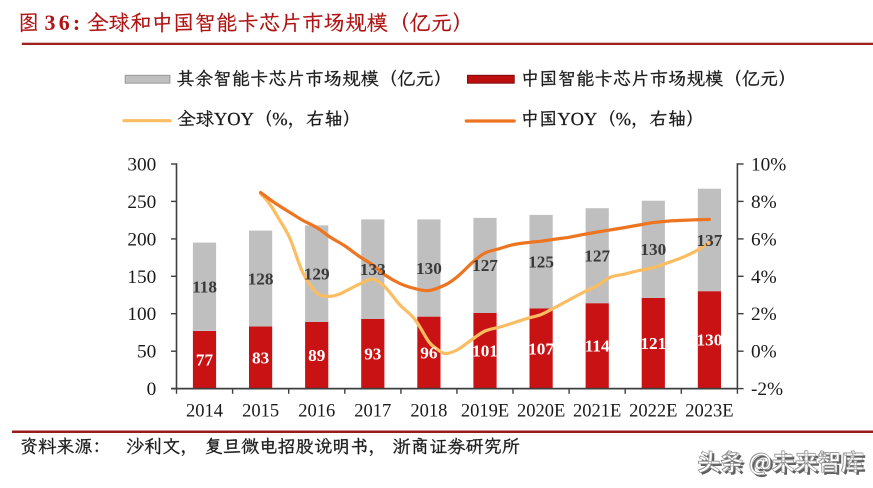 This screenshot has width=873, height=488. What do you see at coordinates (141, 202) in the screenshot?
I see `svg-text: 250` at bounding box center [141, 202].